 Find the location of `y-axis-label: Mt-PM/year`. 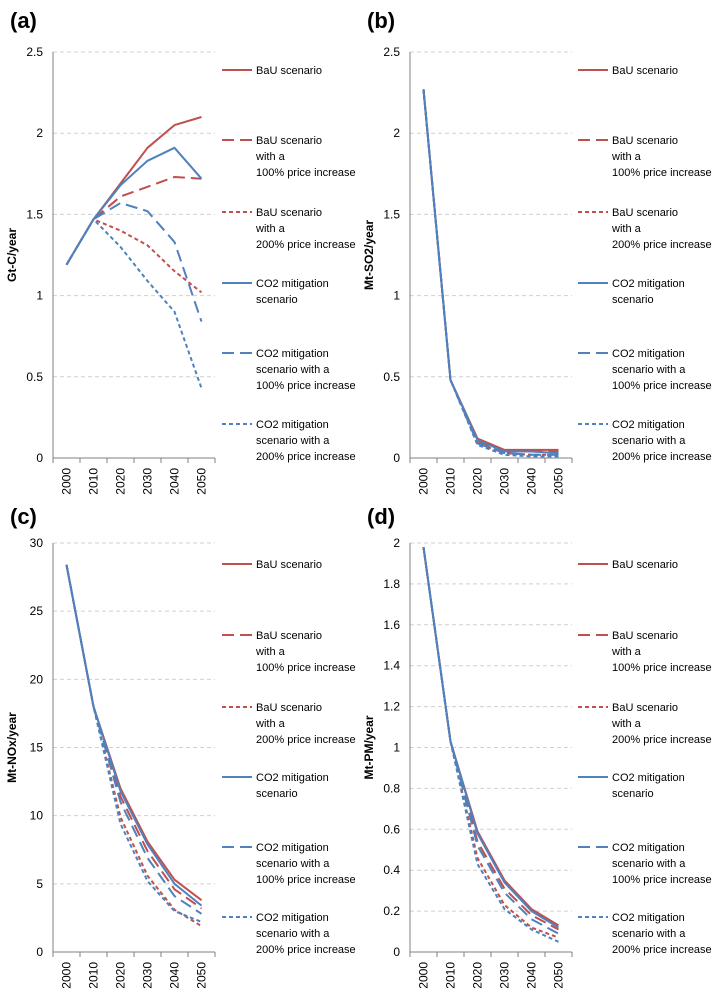

y-axis-label: Mt-PM/year is located at coordinates (369, 747).